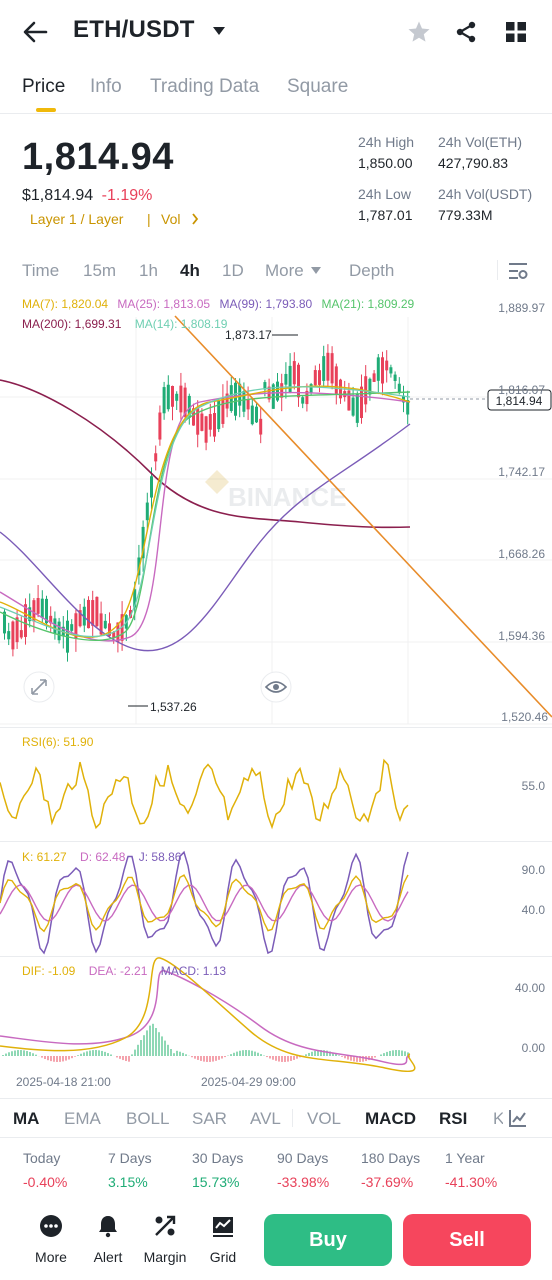  I want to click on ind-rsi: RSI, so click(453, 1118).